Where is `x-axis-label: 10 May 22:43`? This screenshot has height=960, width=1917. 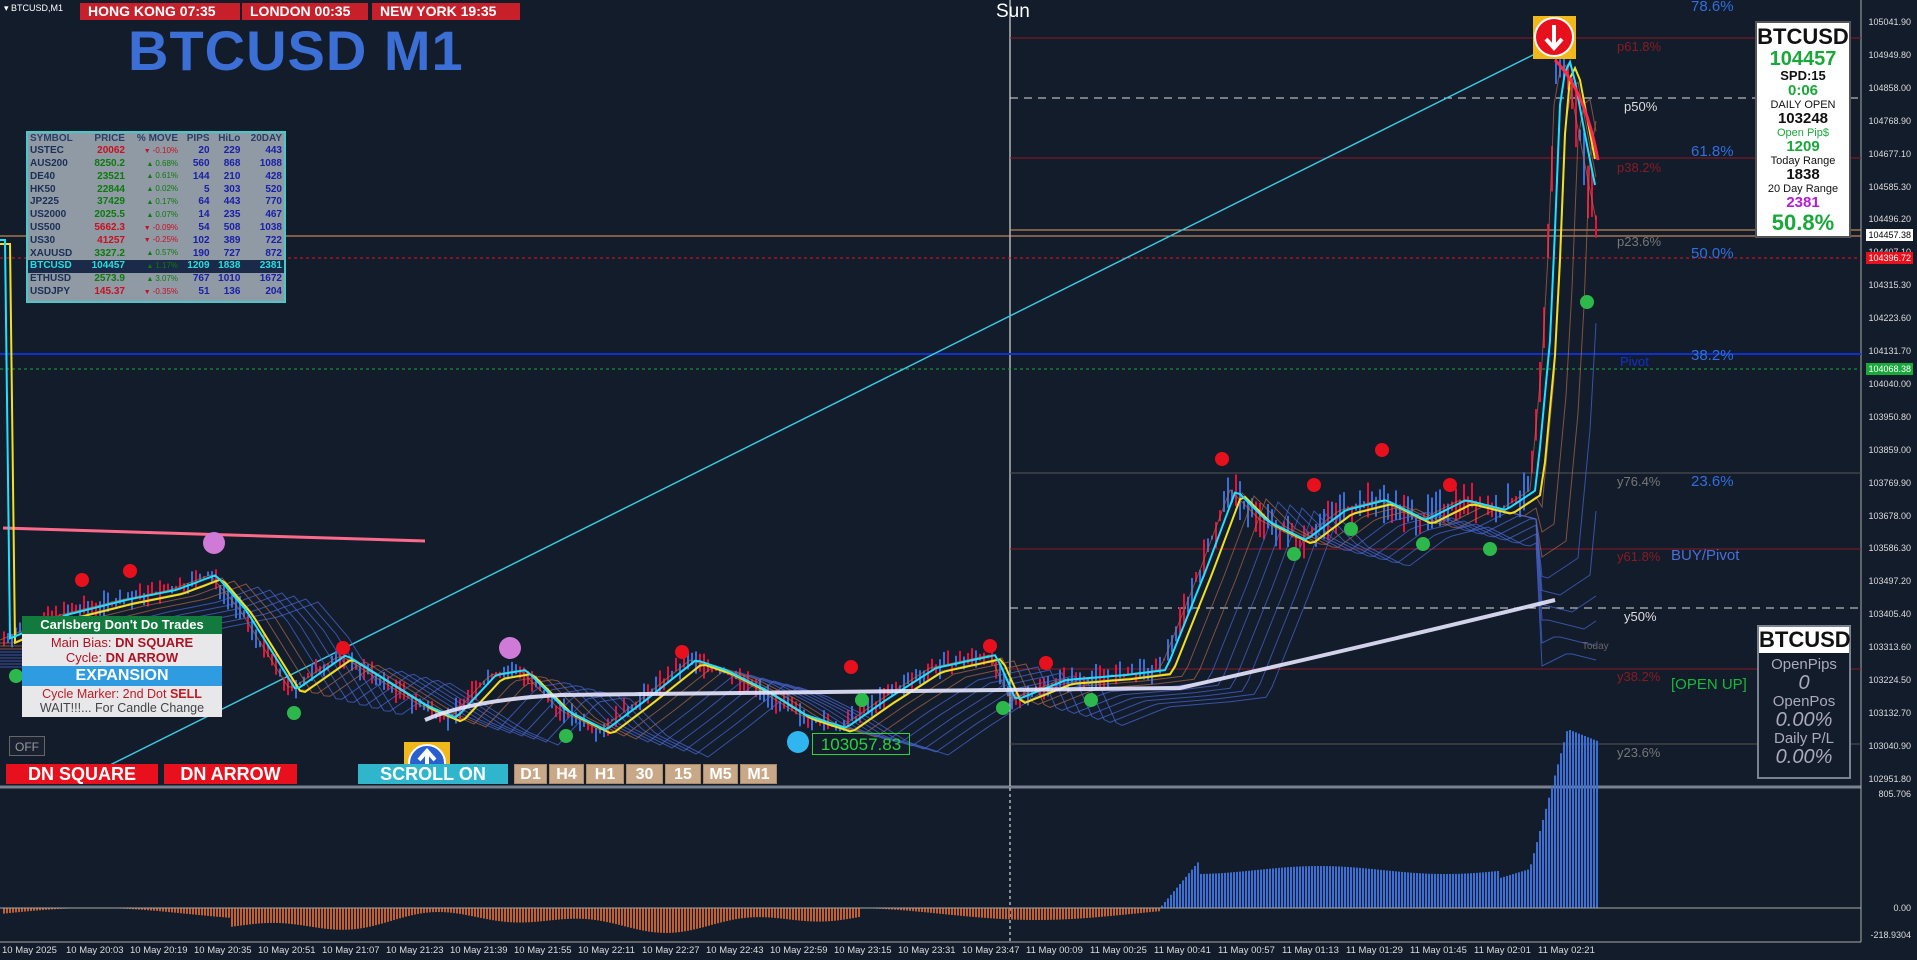 x-axis-label: 10 May 22:43 is located at coordinates (735, 950).